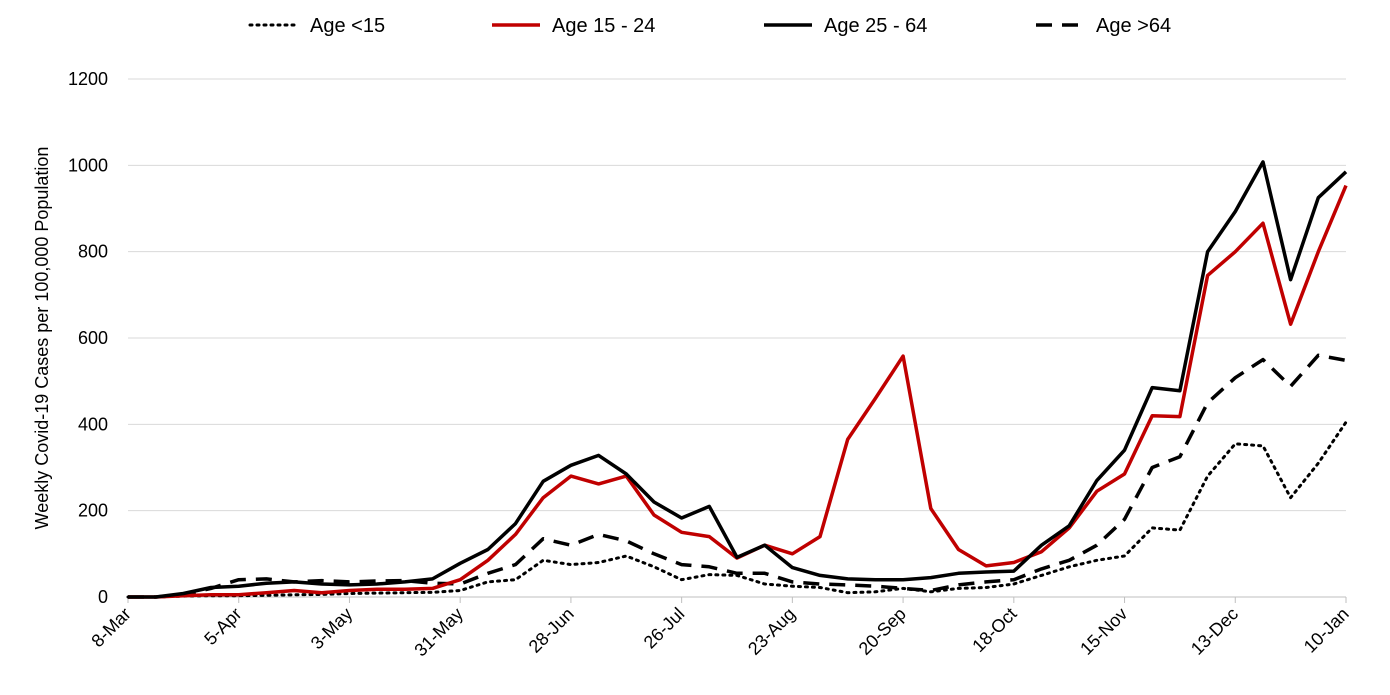 The height and width of the screenshot is (695, 1390). I want to click on legend: Age <15 Age 15 - 24 Age 25 - 64 Age >64, so click(709, 26).